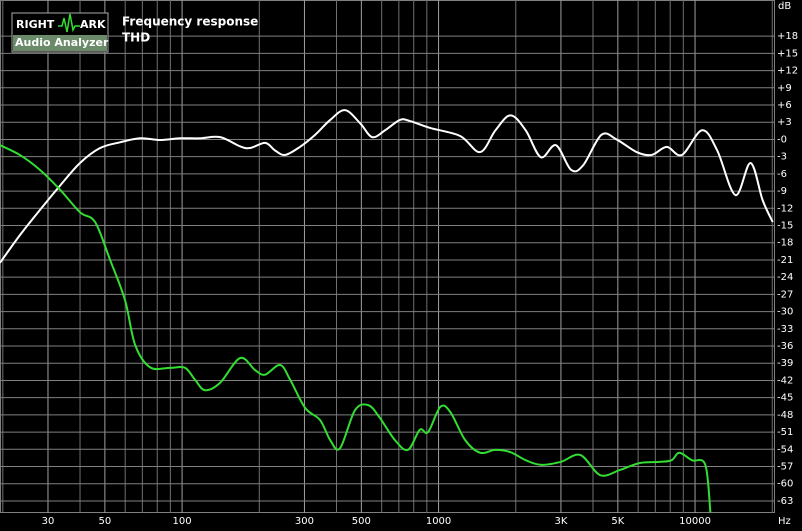 The image size is (802, 531). I want to click on x-unit: Hz, so click(784, 521).